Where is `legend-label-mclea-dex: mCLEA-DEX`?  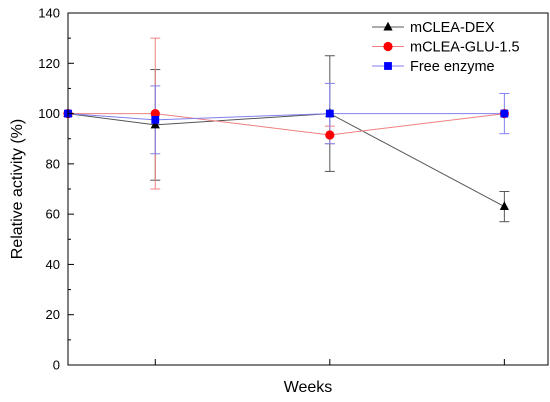
legend-label-mclea-dex: mCLEA-DEX is located at coordinates (452, 28).